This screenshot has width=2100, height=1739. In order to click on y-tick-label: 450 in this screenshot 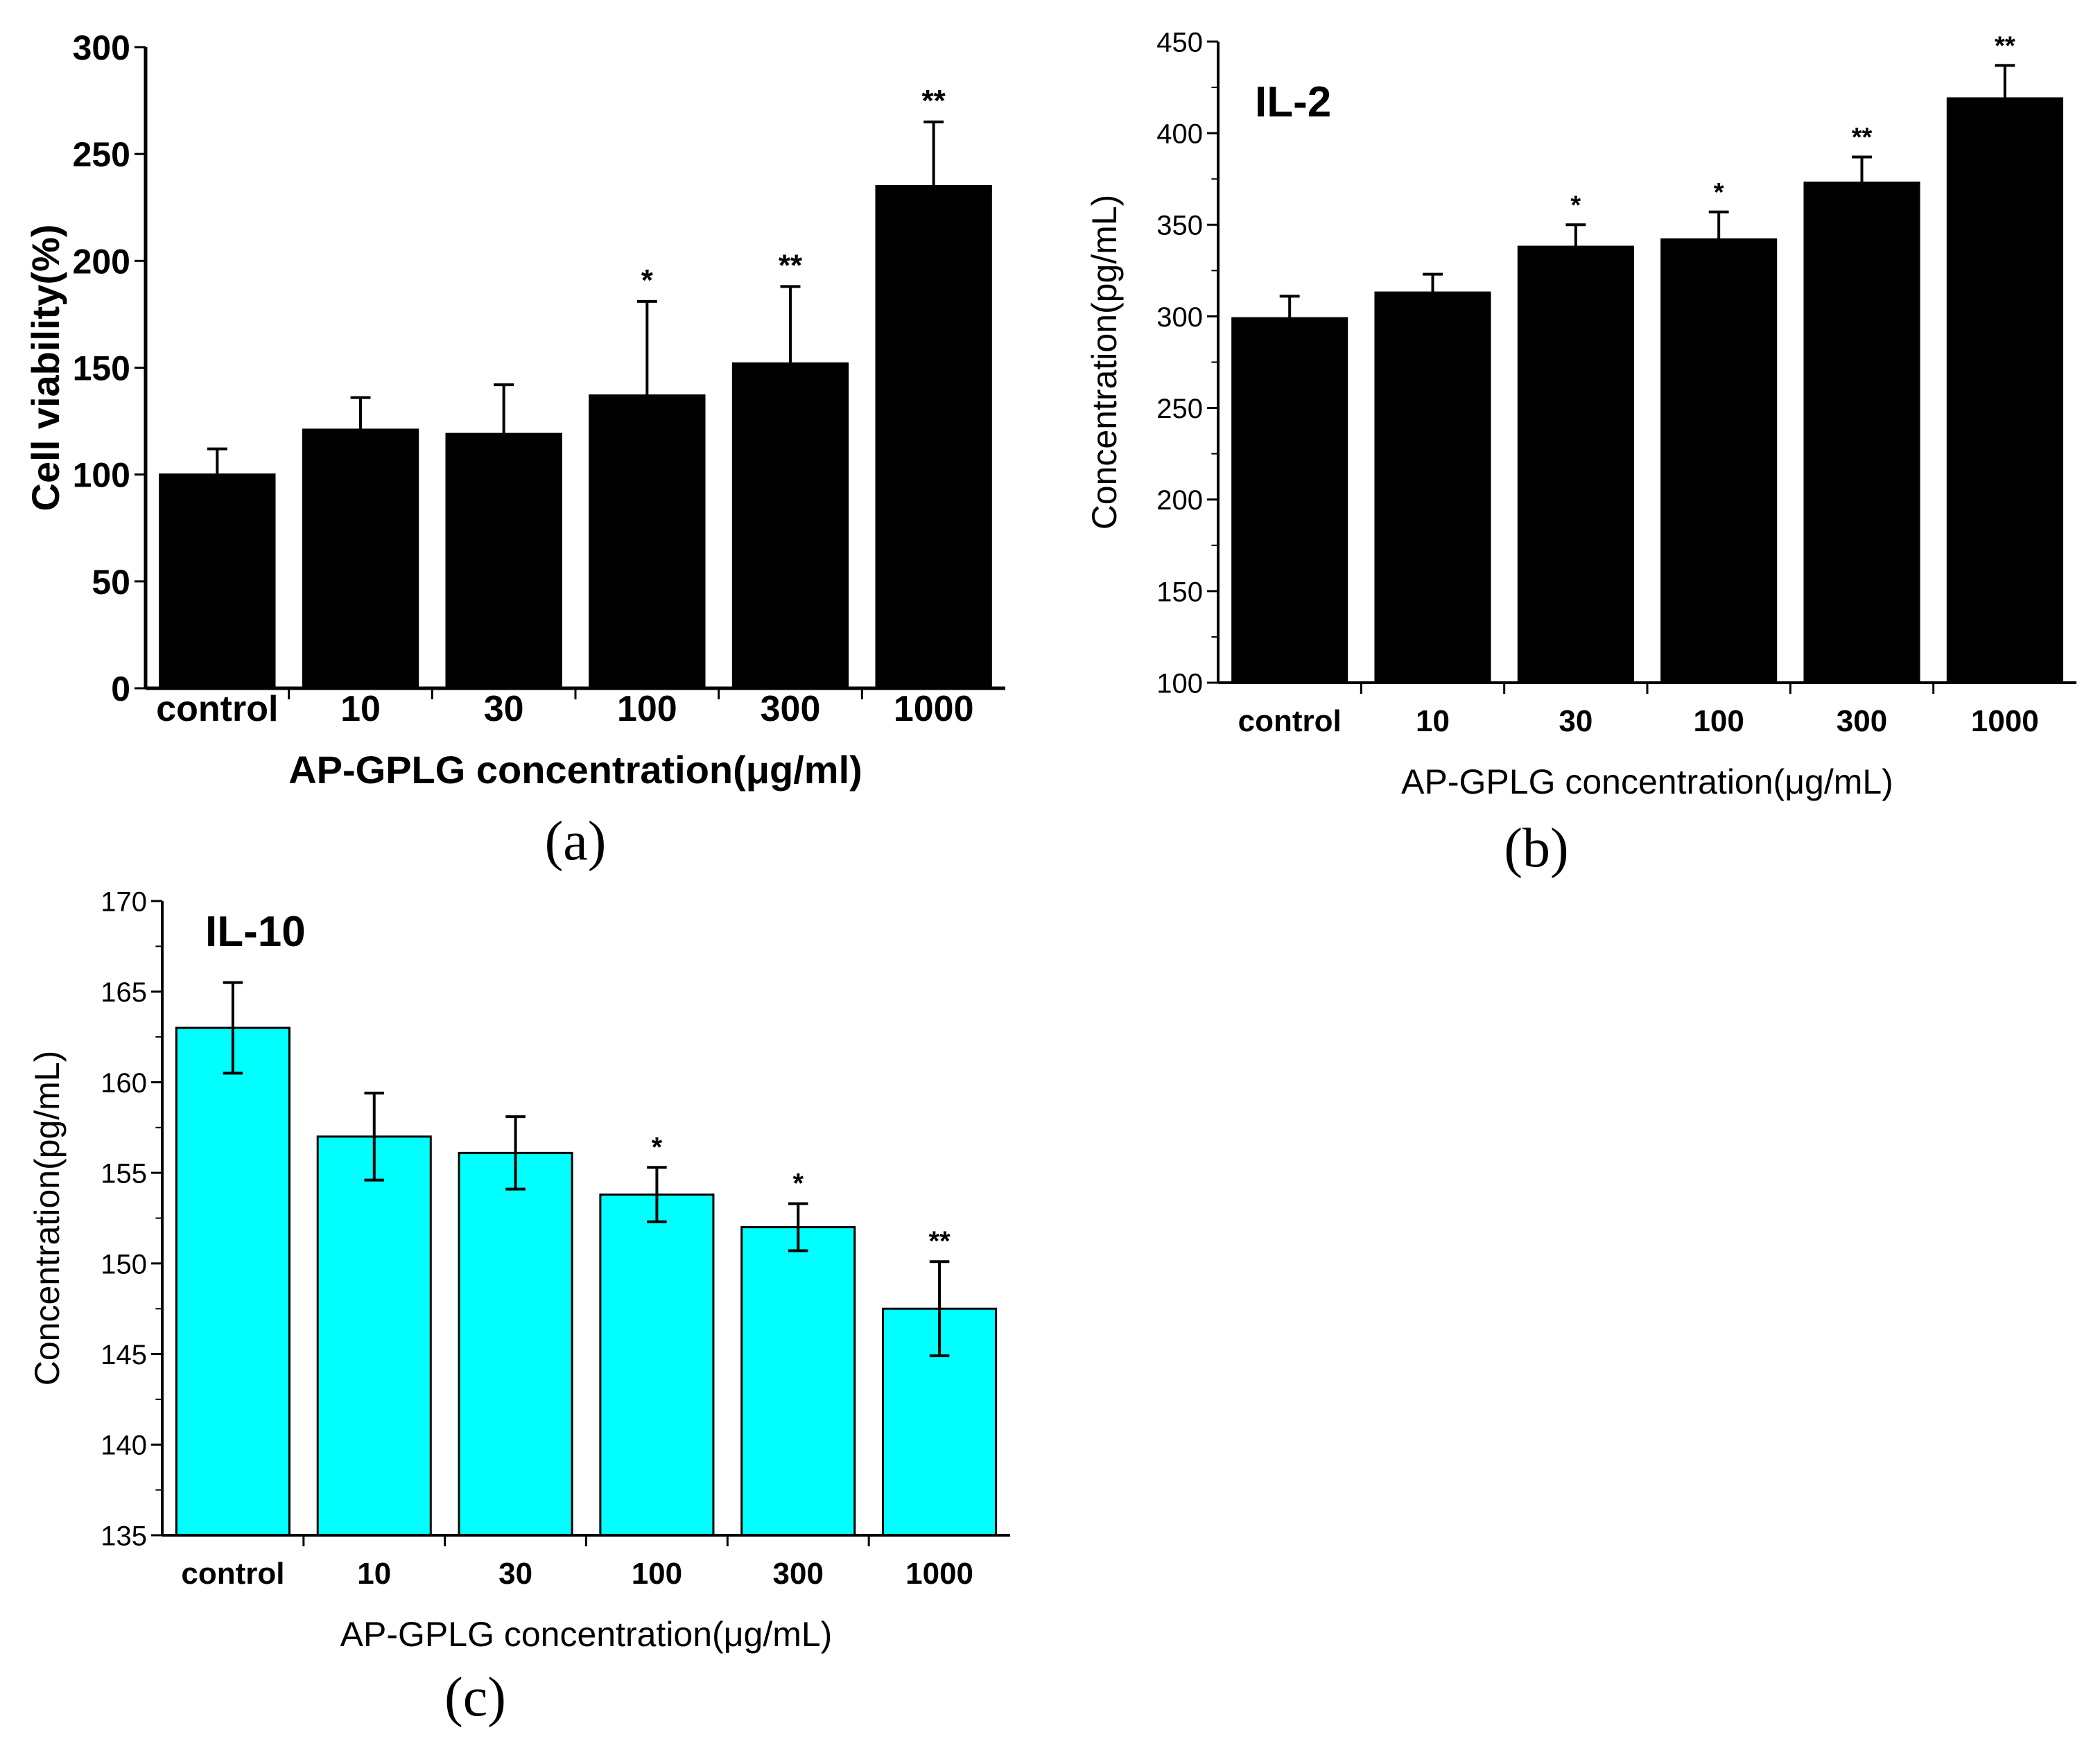, I will do `click(1179, 42)`.